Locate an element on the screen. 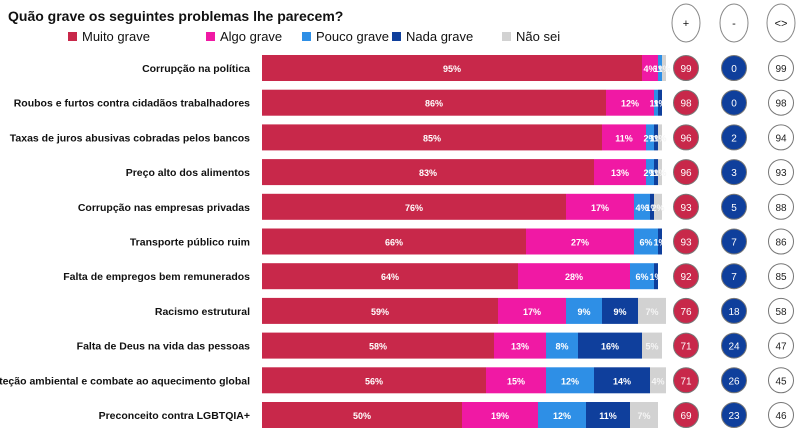  data-label: 5% is located at coordinates (651, 347).